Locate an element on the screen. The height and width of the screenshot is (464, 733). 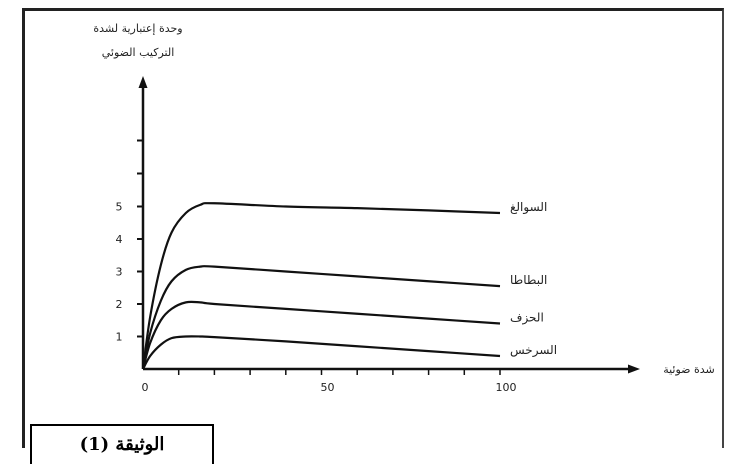
y-tick-label: 4 is located at coordinates (119, 239).